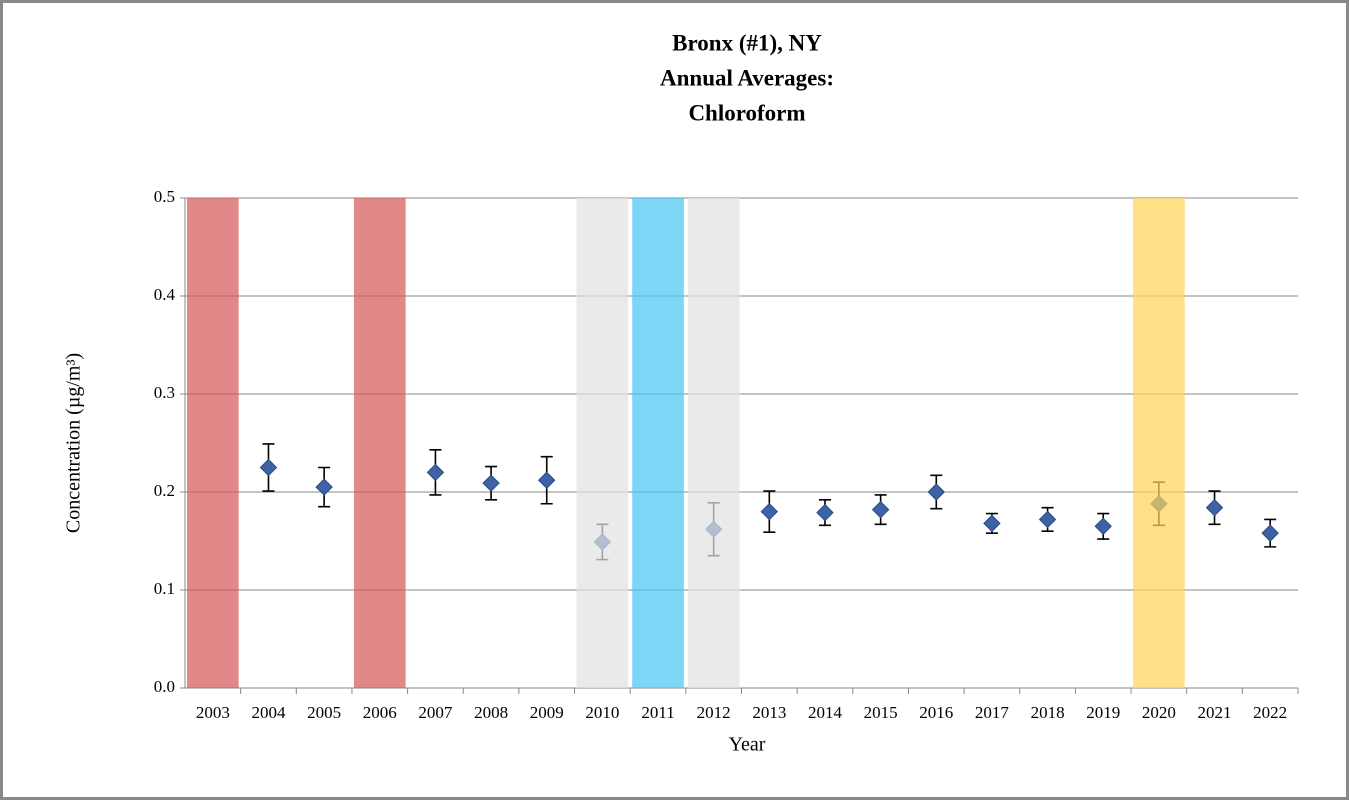  Describe the element at coordinates (747, 42) in the screenshot. I see `chart-title: Bronx (#1), NY` at that location.